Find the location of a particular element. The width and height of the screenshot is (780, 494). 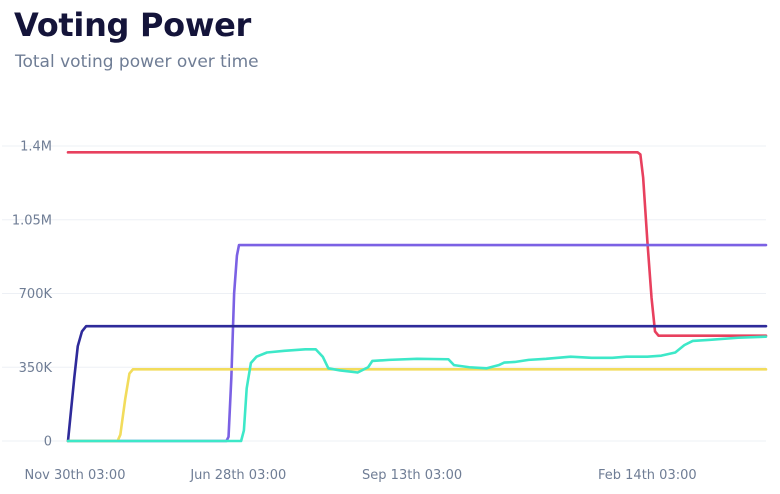

x-tick-label: Jun 28th 03:00 is located at coordinates (237, 475).